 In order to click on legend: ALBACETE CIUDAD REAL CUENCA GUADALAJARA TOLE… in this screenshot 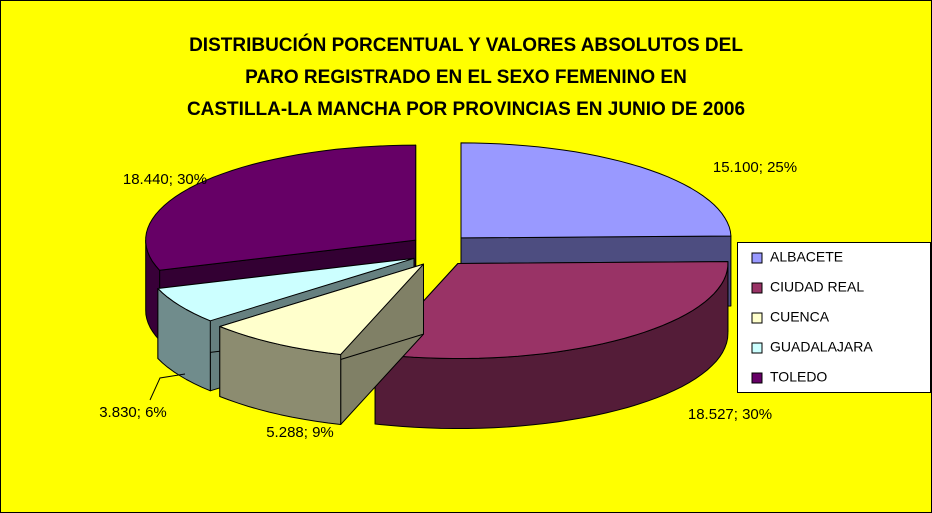, I will do `click(834, 317)`.